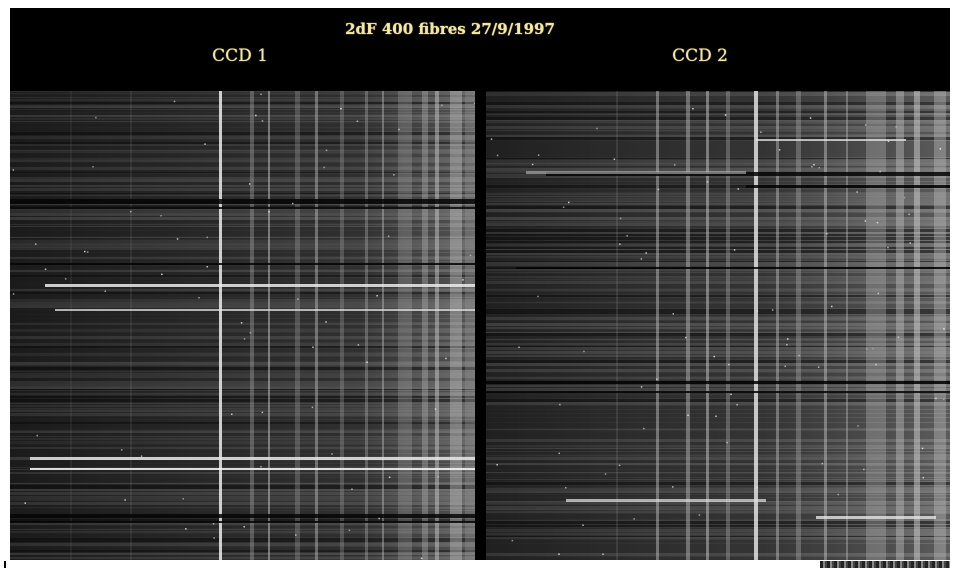 This screenshot has width=954, height=568. I want to click on dark-fibre-row, so click(748, 174).